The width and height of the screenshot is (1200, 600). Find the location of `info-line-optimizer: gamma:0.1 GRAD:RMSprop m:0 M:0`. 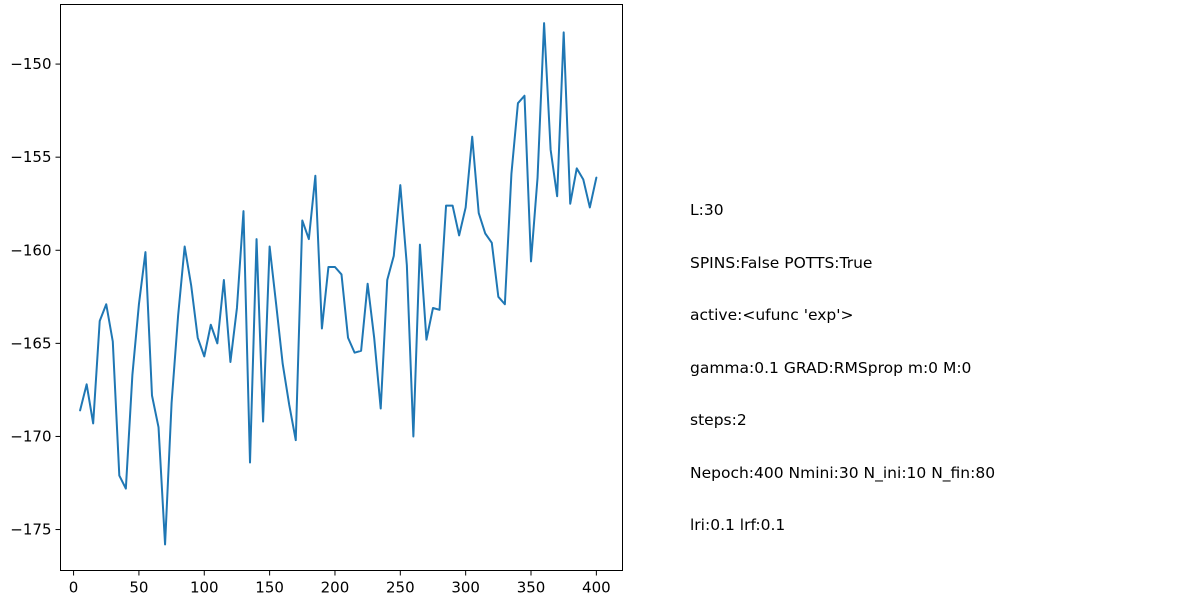

info-line-optimizer: gamma:0.1 GRAD:RMSprop m:0 M:0 is located at coordinates (831, 367).